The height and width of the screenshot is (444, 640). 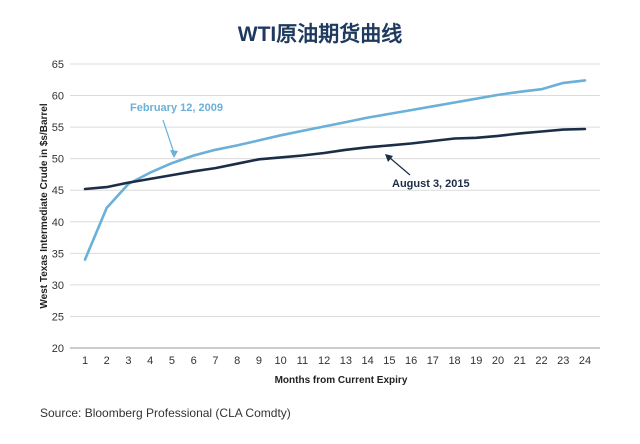 I want to click on x-tick-label: 11, so click(x=302, y=361).